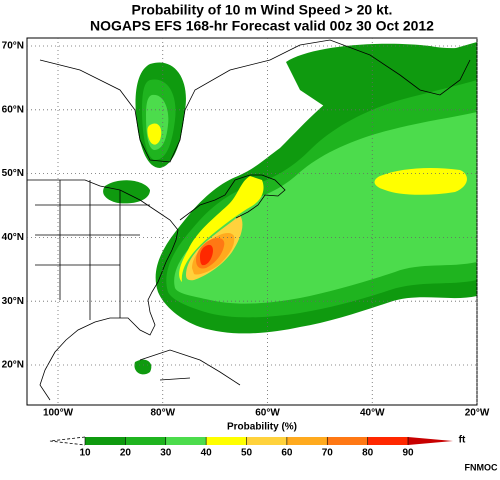 The width and height of the screenshot is (500, 480). What do you see at coordinates (13, 301) in the screenshot?
I see `lat-label: 30°N` at bounding box center [13, 301].